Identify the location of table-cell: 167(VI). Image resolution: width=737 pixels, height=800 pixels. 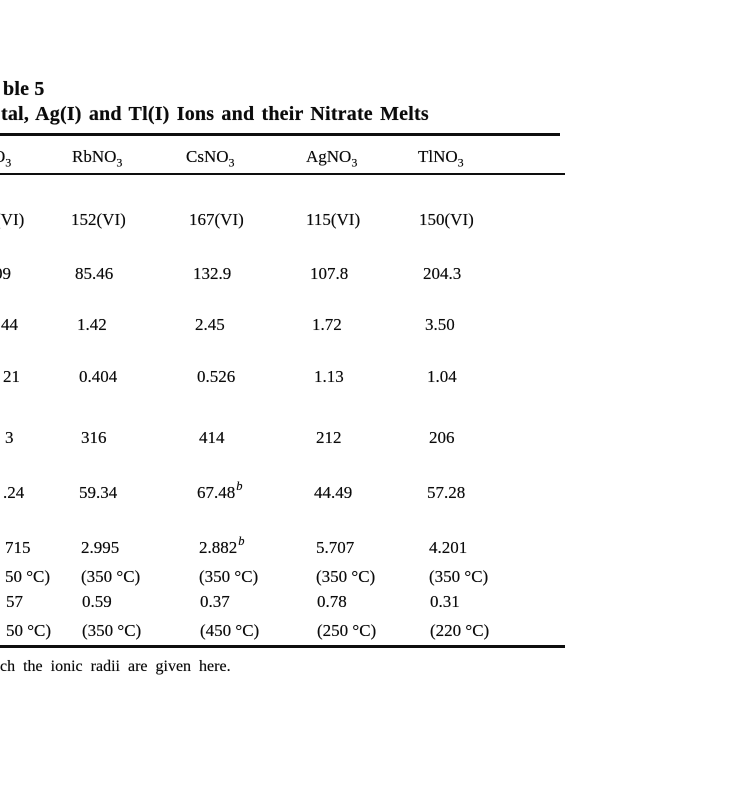
(216, 220).